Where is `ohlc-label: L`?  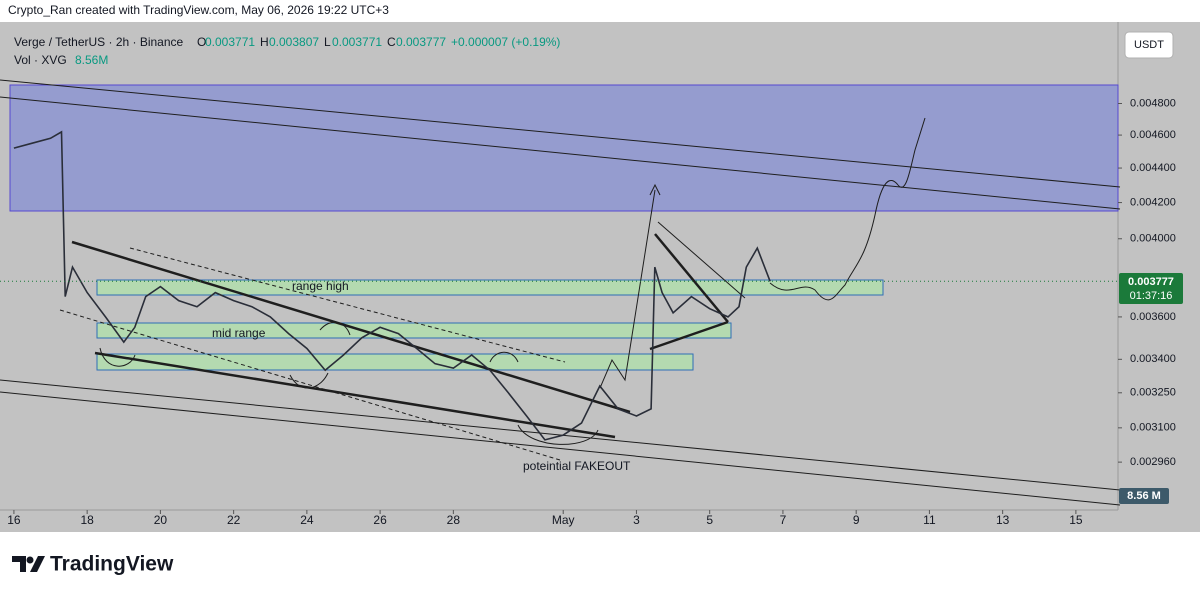
ohlc-label: L is located at coordinates (327, 42).